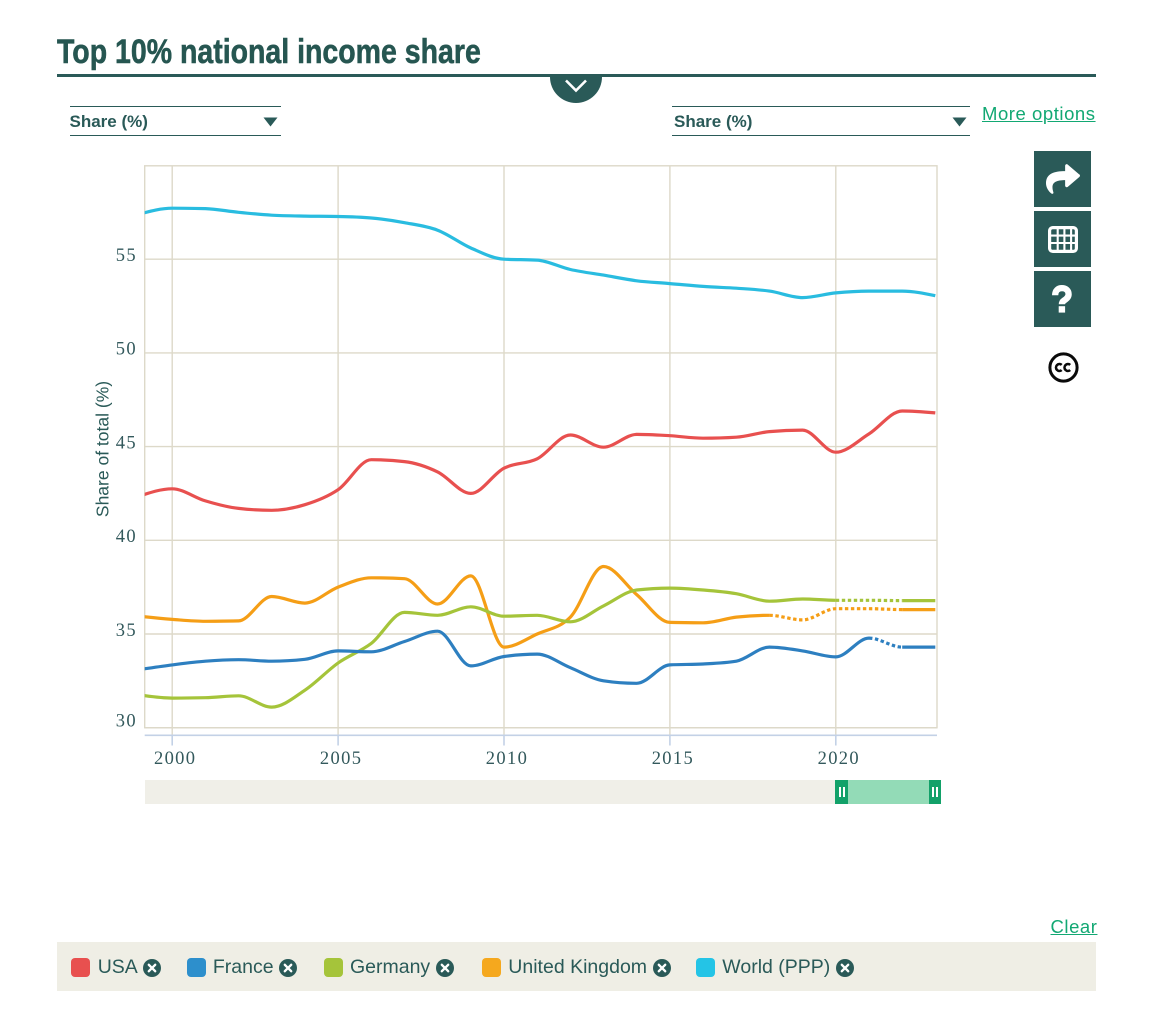 Image resolution: width=1159 pixels, height=1033 pixels. What do you see at coordinates (126, 256) in the screenshot?
I see `svg-text: 55` at bounding box center [126, 256].